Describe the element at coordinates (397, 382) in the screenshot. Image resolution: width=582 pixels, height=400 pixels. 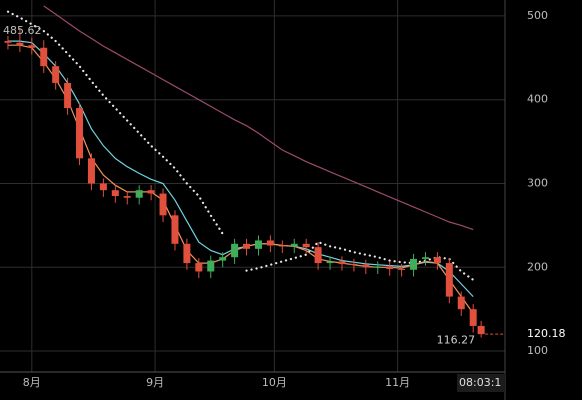
I see `x-tick-label: 11月` at that location.